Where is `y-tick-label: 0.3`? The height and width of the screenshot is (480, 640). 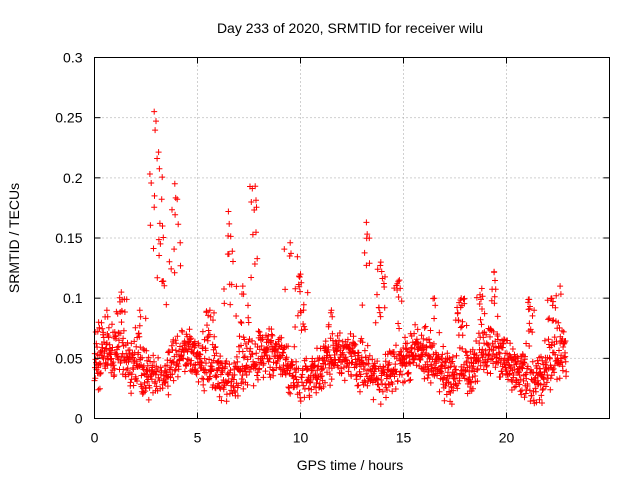 y-tick-label: 0.3 is located at coordinates (73, 58).